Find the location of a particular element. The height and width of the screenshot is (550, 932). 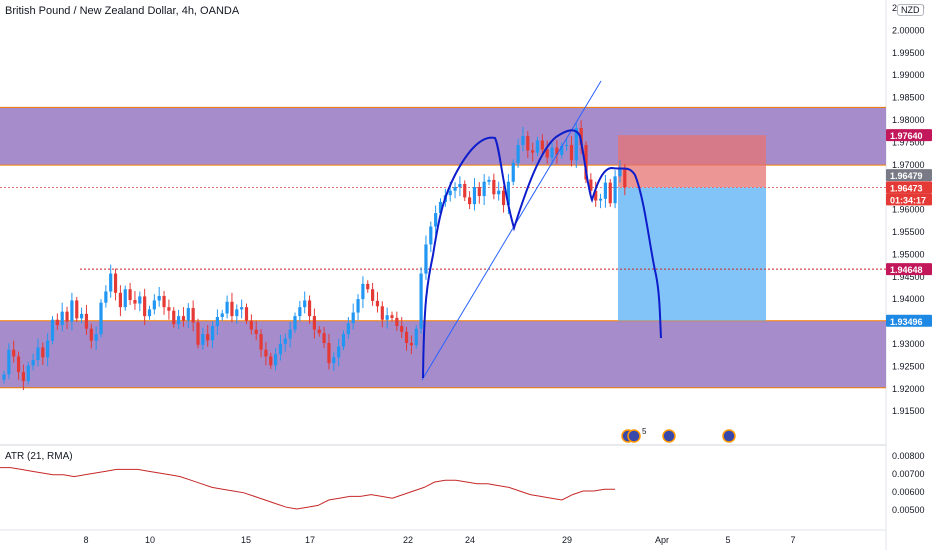

head-and-shoulders-pattern is located at coordinates (542, 254).